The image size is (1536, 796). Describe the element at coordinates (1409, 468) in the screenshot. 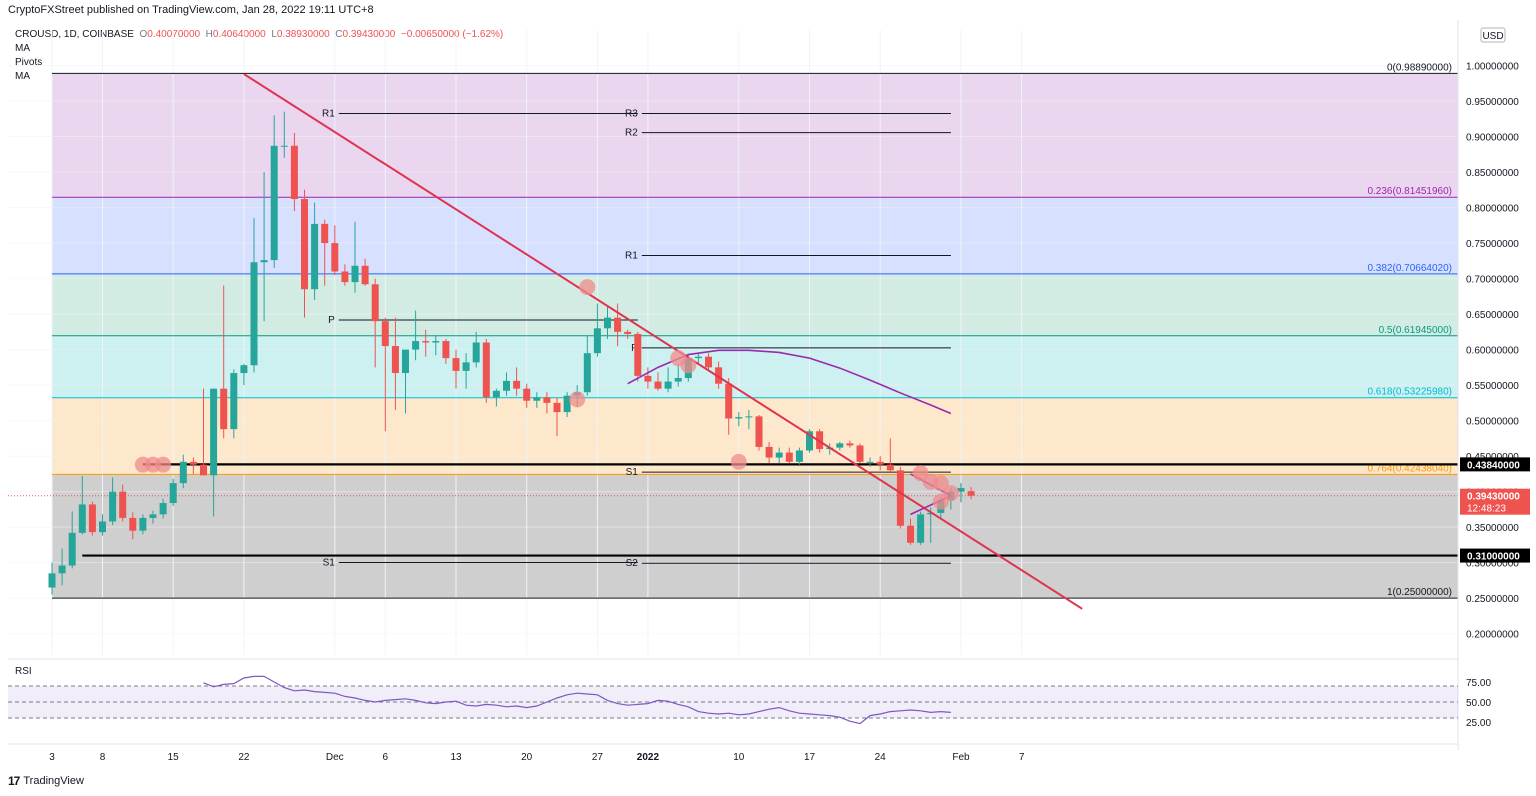

I see `fib-label-5: 0.764(0.42438040)` at that location.